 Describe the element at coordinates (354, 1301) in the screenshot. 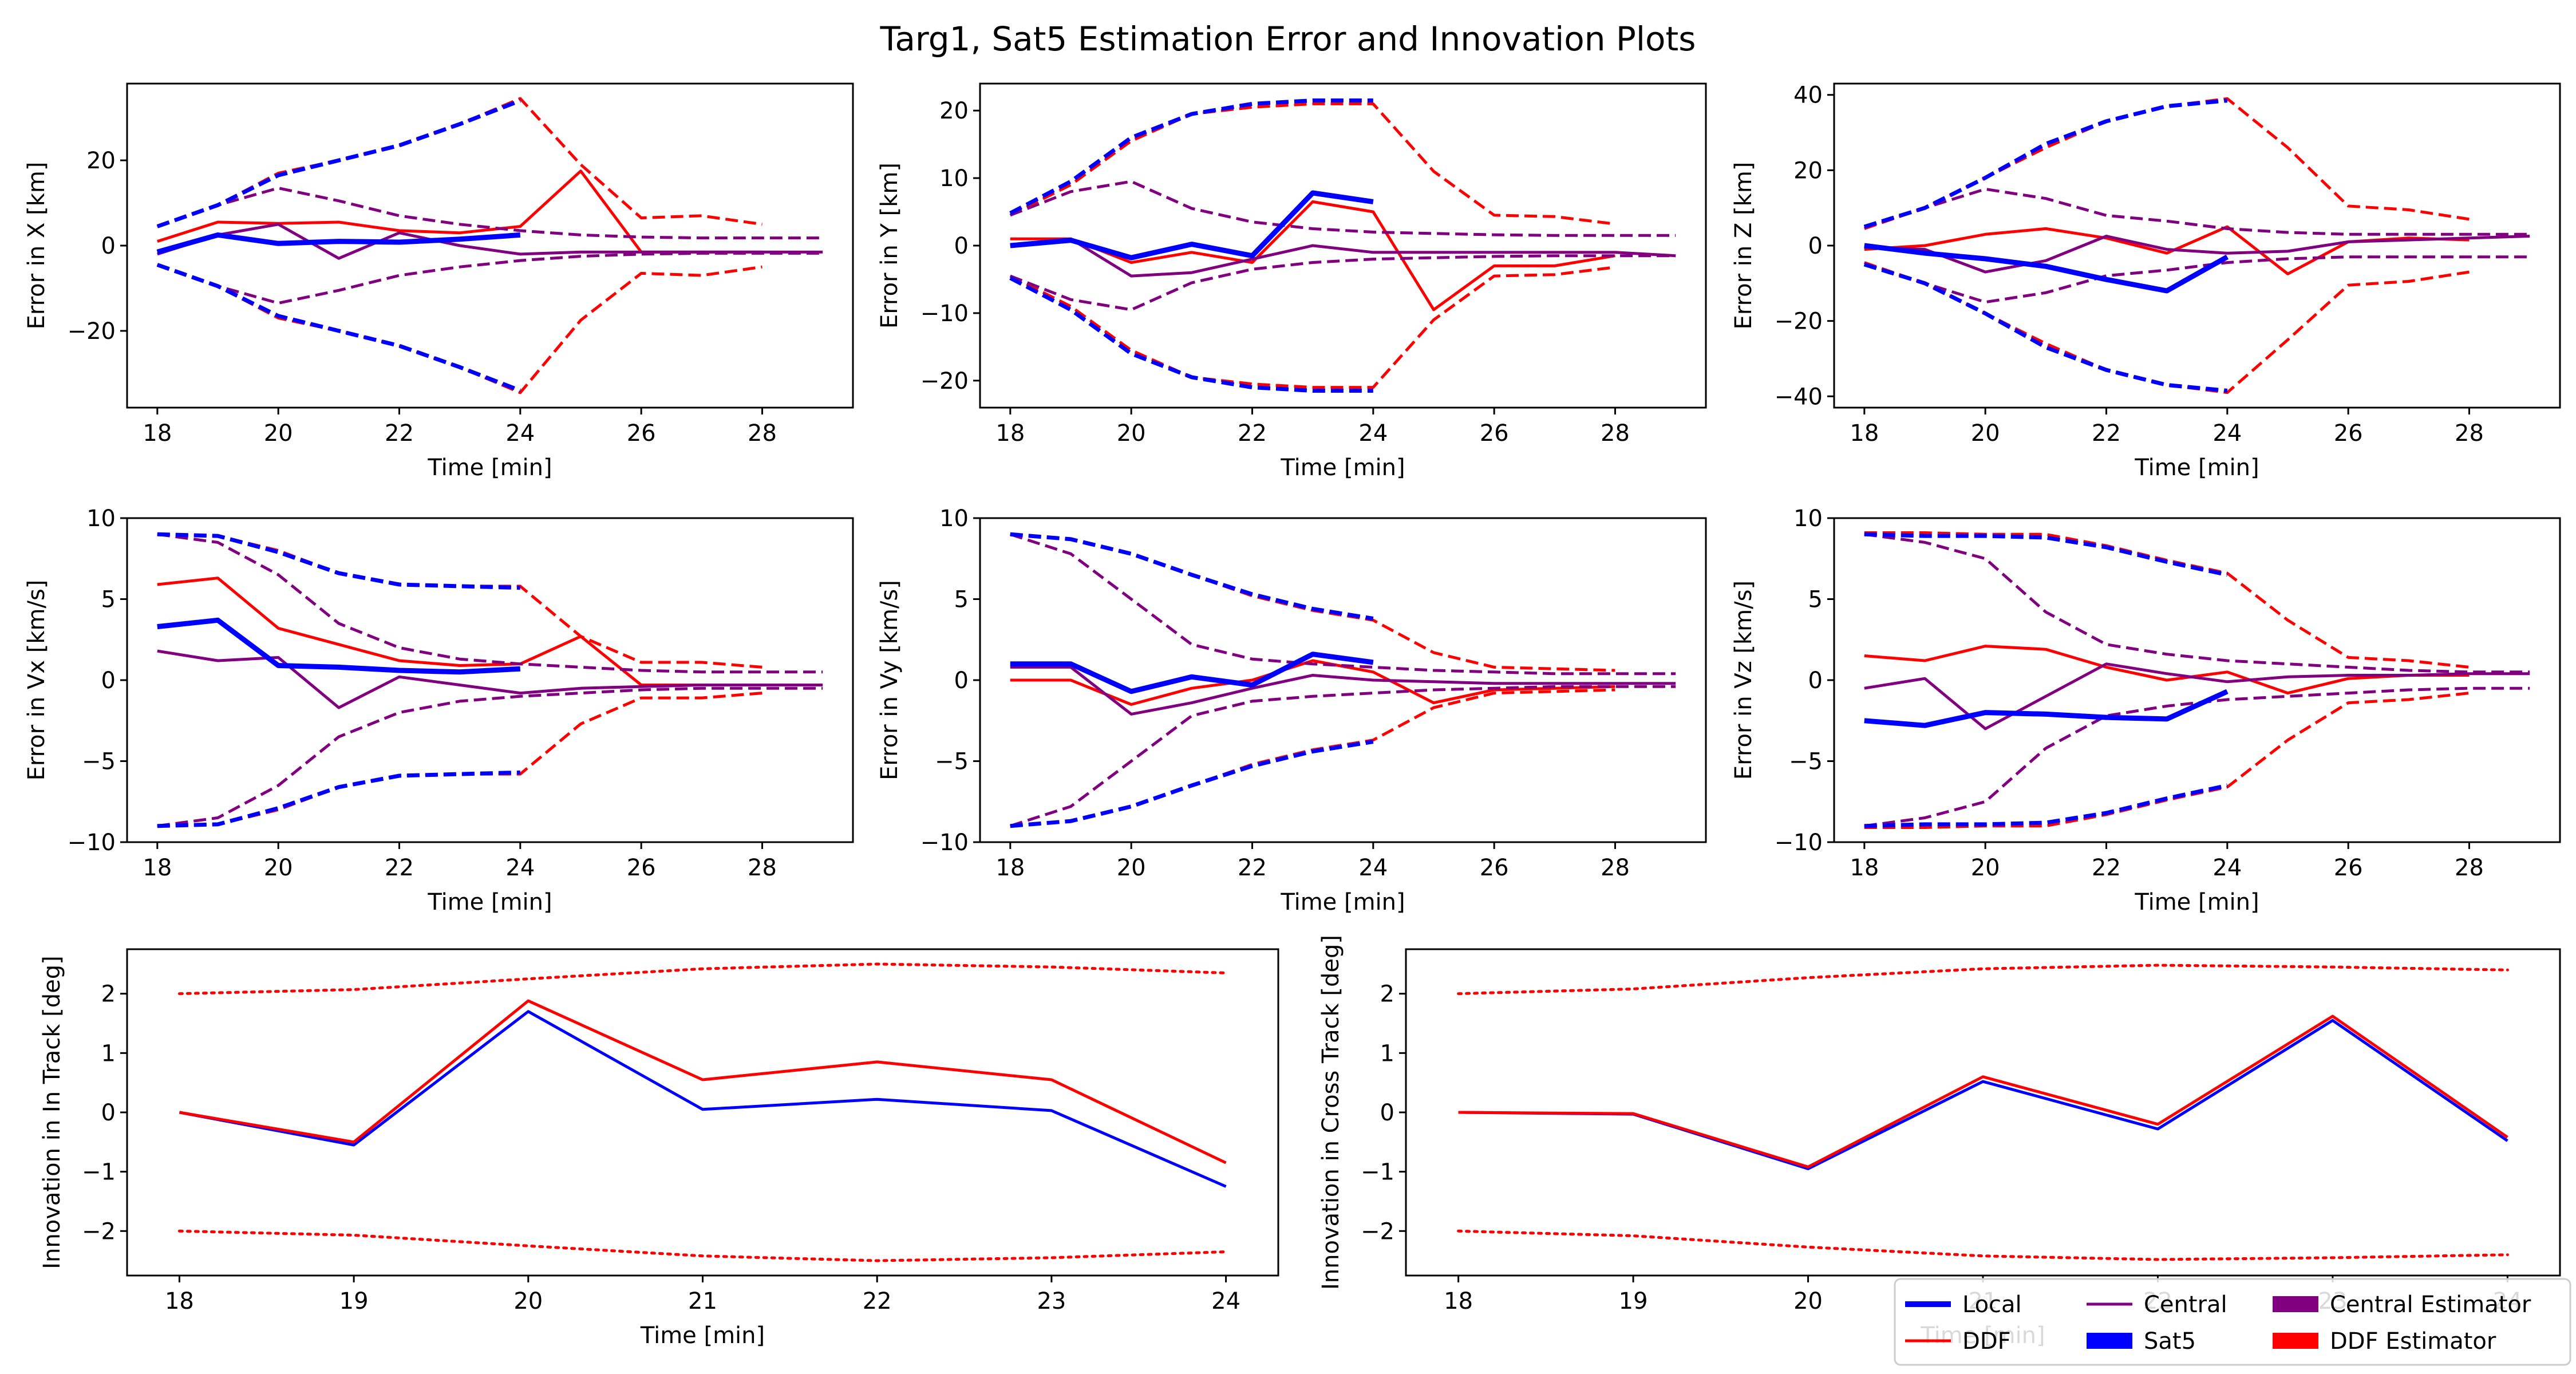

I see `x-tick-label: 19` at that location.